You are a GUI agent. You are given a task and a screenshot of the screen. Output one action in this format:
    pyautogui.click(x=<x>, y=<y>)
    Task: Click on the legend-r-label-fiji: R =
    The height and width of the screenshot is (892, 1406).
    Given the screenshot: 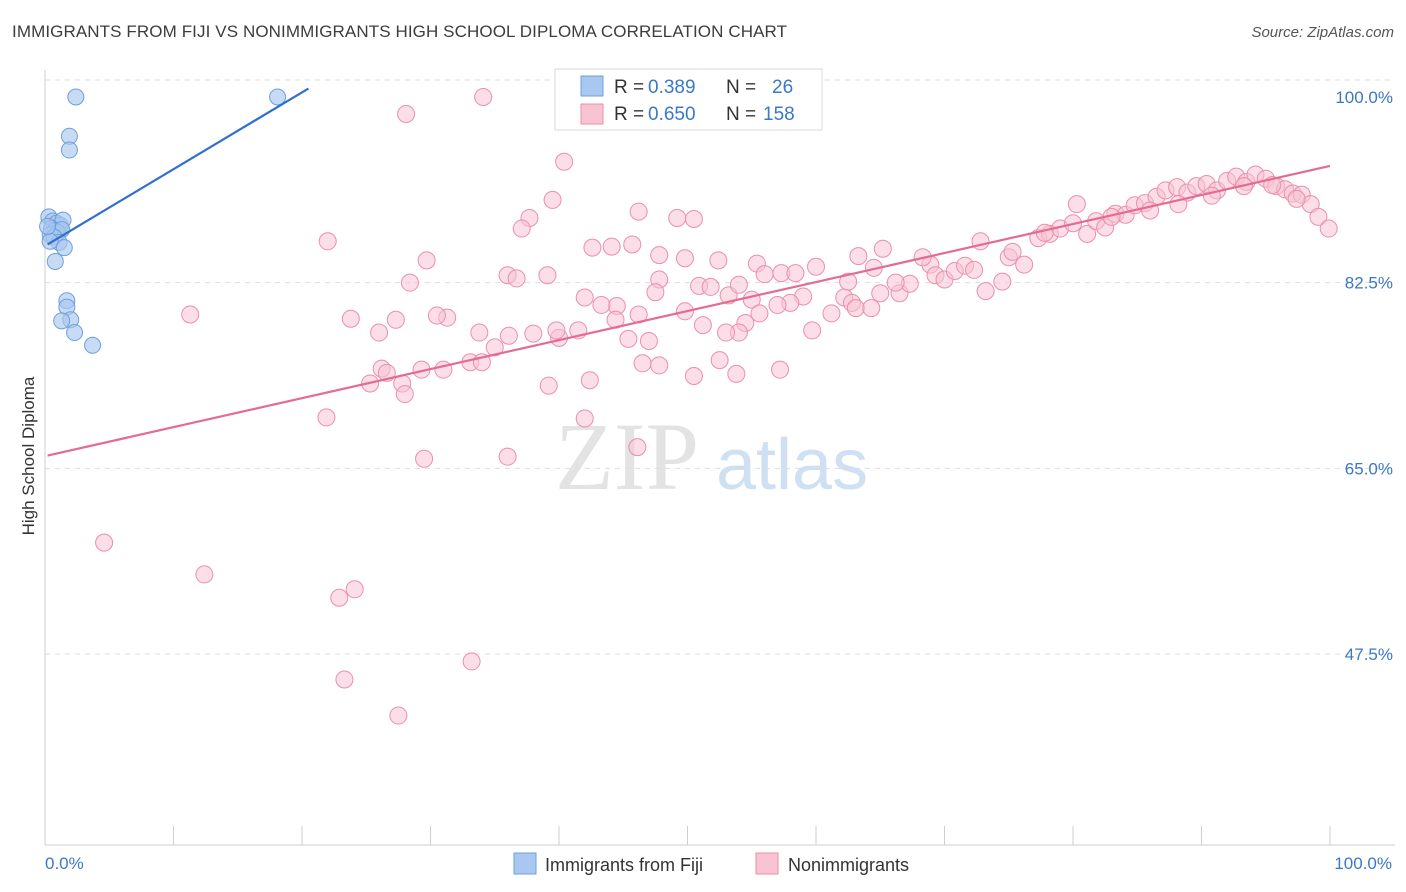 What is the action you would take?
    pyautogui.click(x=629, y=87)
    